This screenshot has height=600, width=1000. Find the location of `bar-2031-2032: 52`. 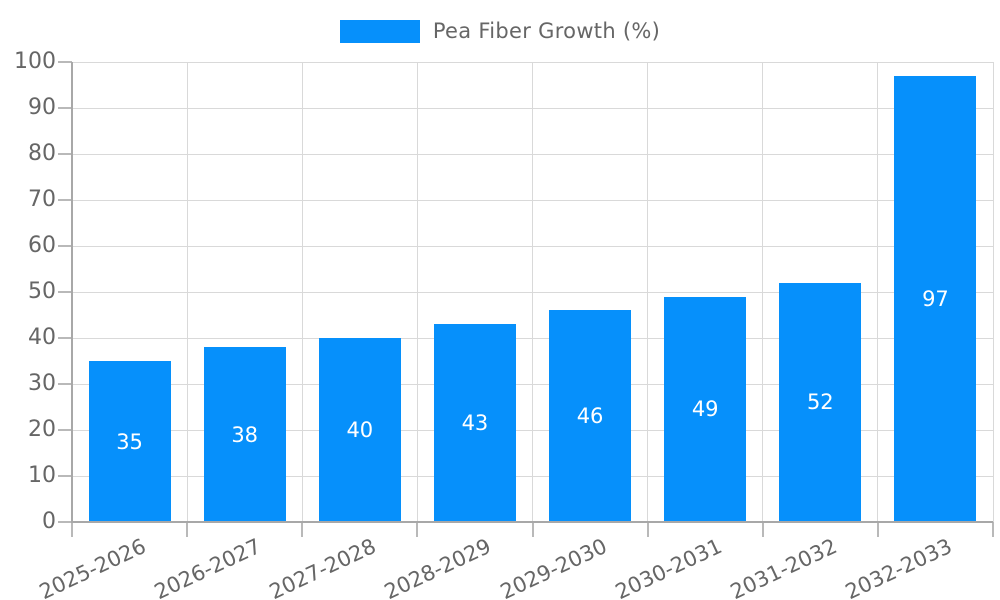

bar-2031-2032: 52 is located at coordinates (820, 402).